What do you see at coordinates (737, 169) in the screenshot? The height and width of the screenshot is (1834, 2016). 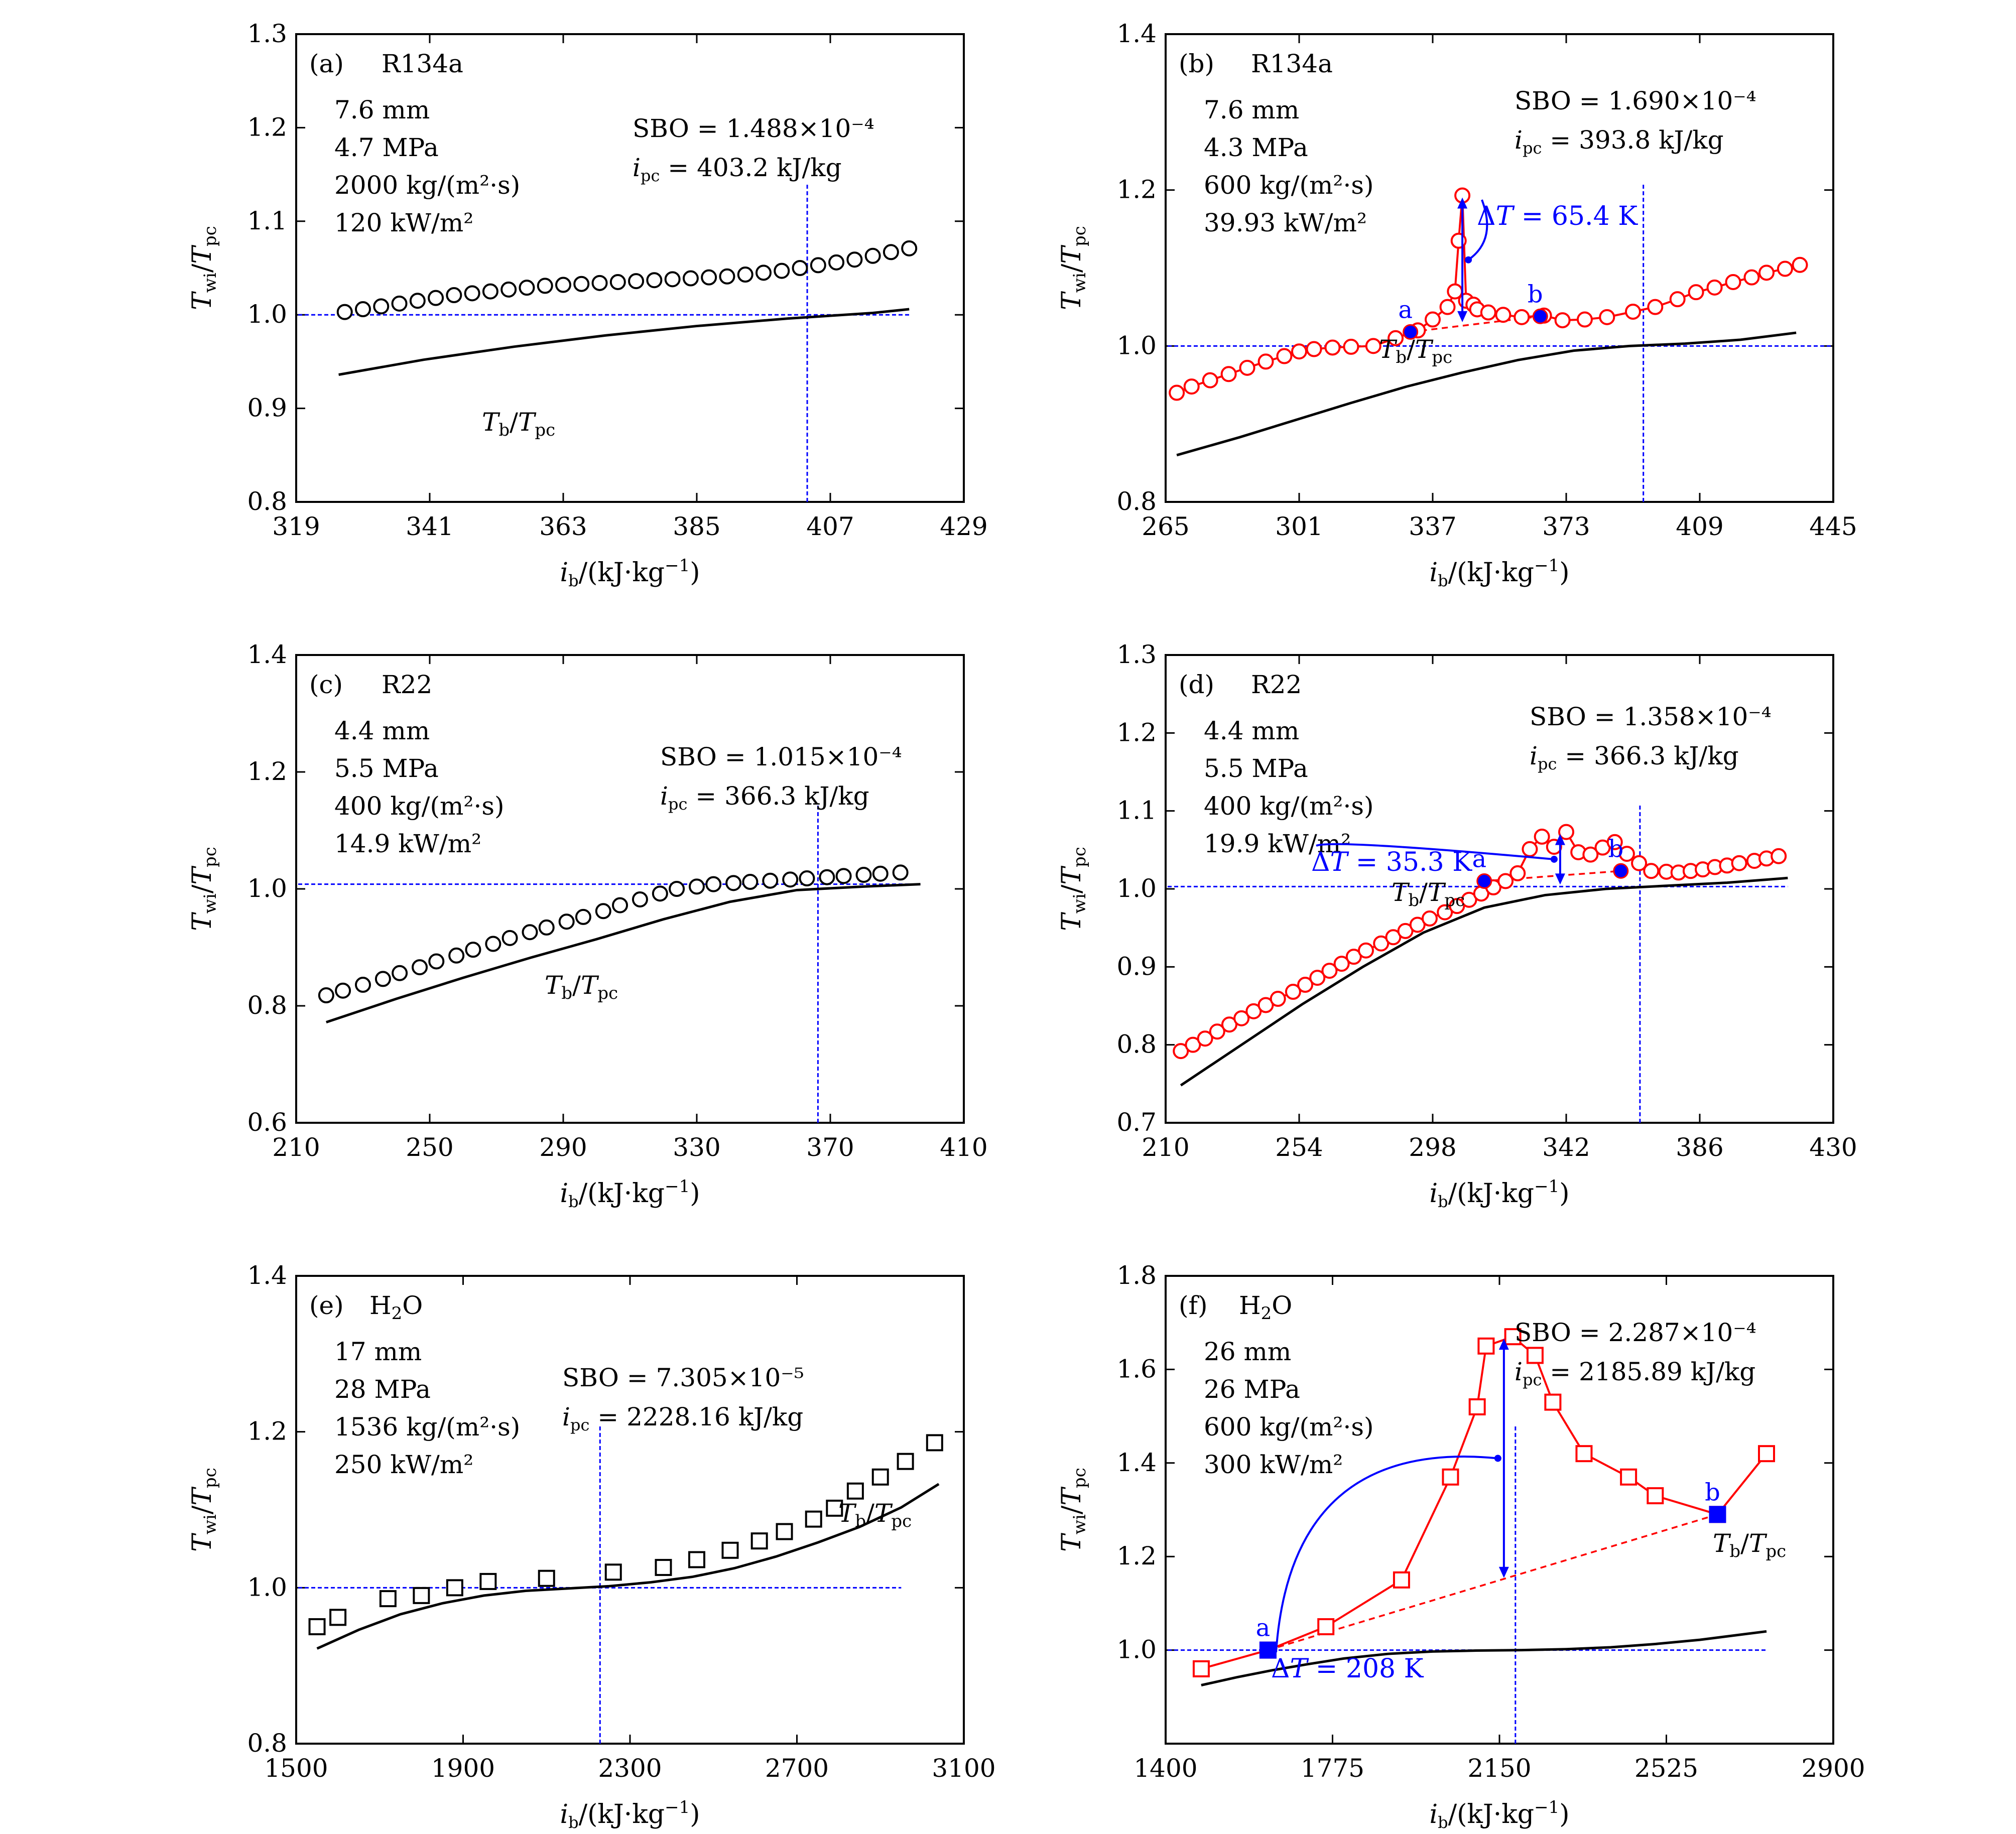 I see `ipc-label: ipc = 403.2 kJ/kg` at bounding box center [737, 169].